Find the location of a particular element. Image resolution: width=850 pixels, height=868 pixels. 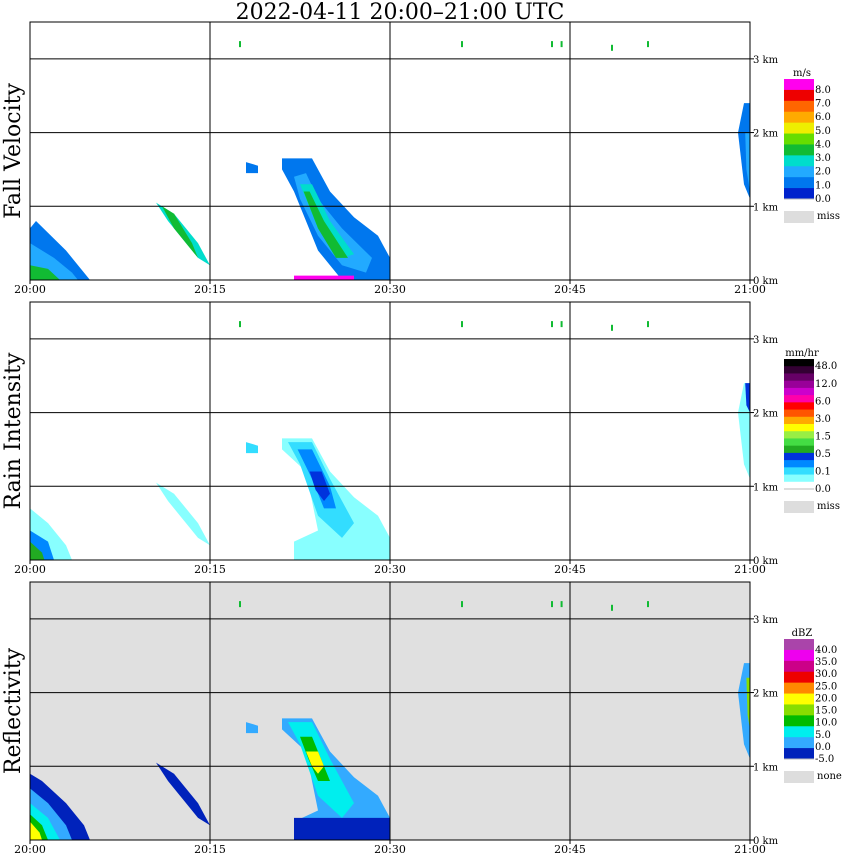

legend-label: 0.1 is located at coordinates (823, 471).